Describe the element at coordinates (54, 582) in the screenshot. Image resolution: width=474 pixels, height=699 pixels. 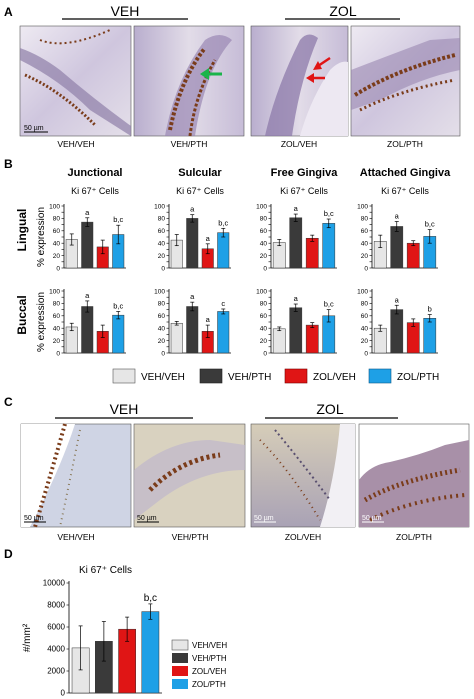
I see `y-tick-label: 10000` at that location.